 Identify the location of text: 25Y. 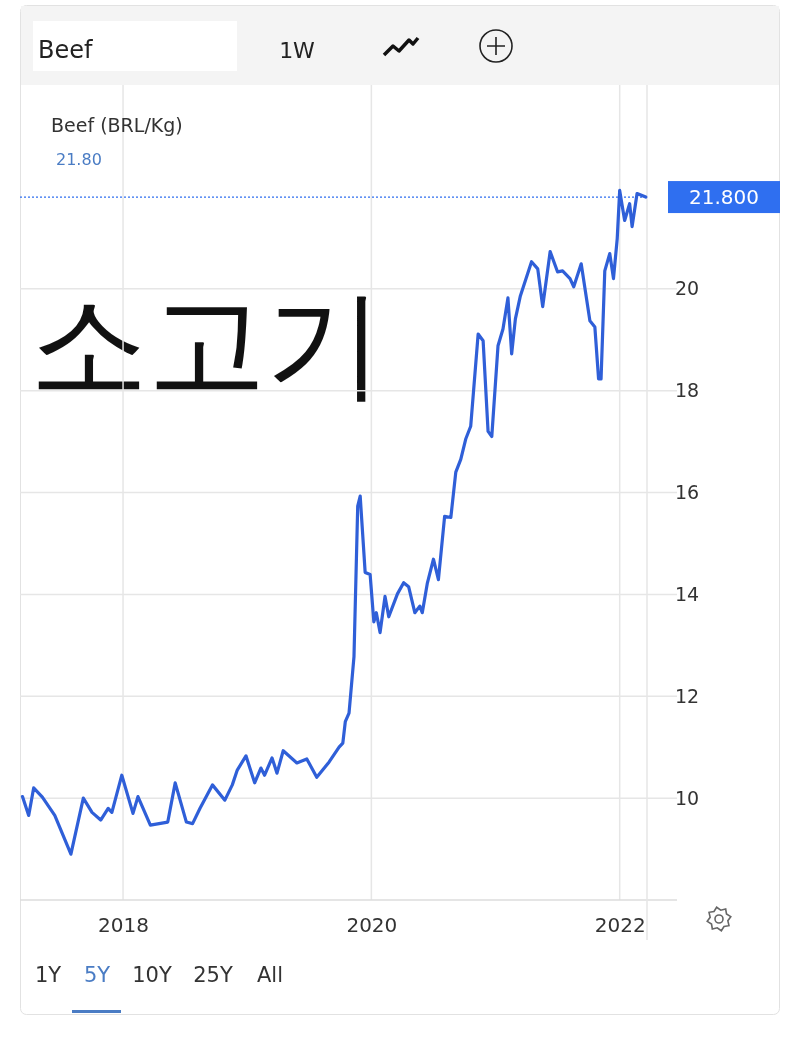
(213, 975).